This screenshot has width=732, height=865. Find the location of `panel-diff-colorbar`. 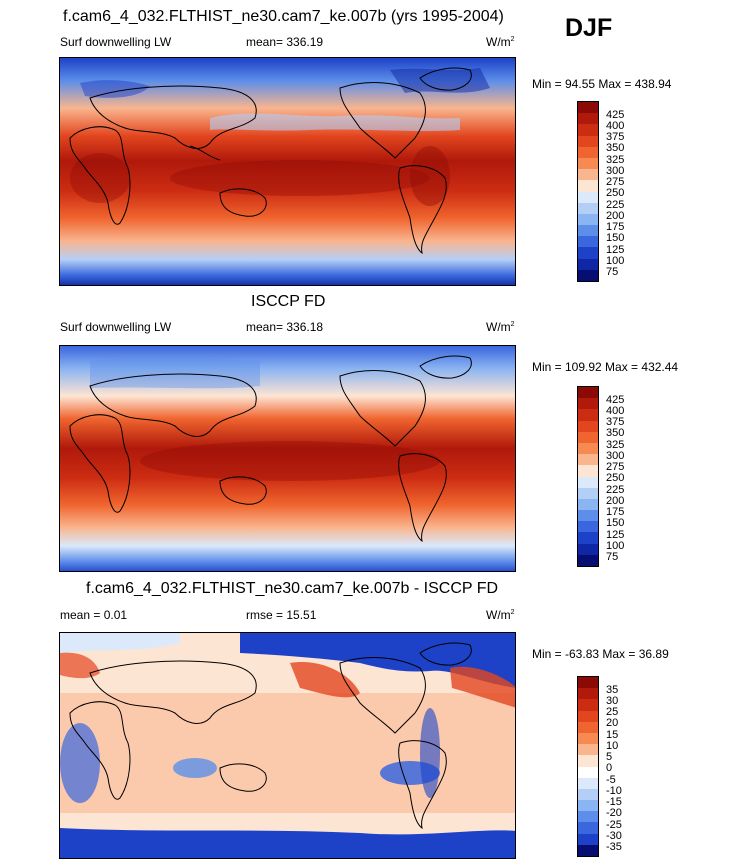

panel-diff-colorbar is located at coordinates (588, 766).